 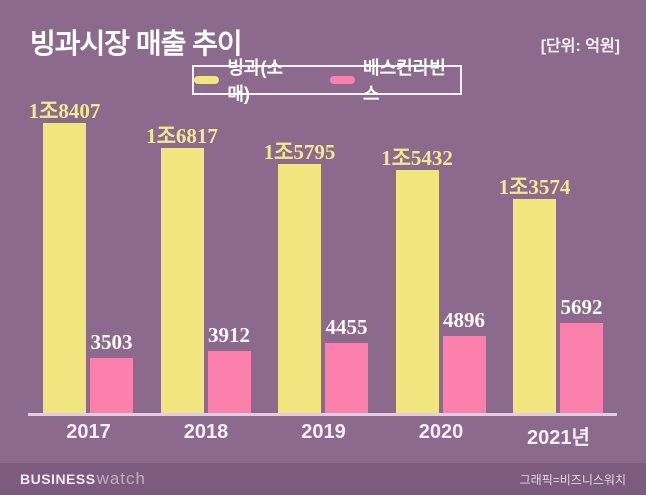 I want to click on x-axis-label: 2020, so click(x=441, y=432).